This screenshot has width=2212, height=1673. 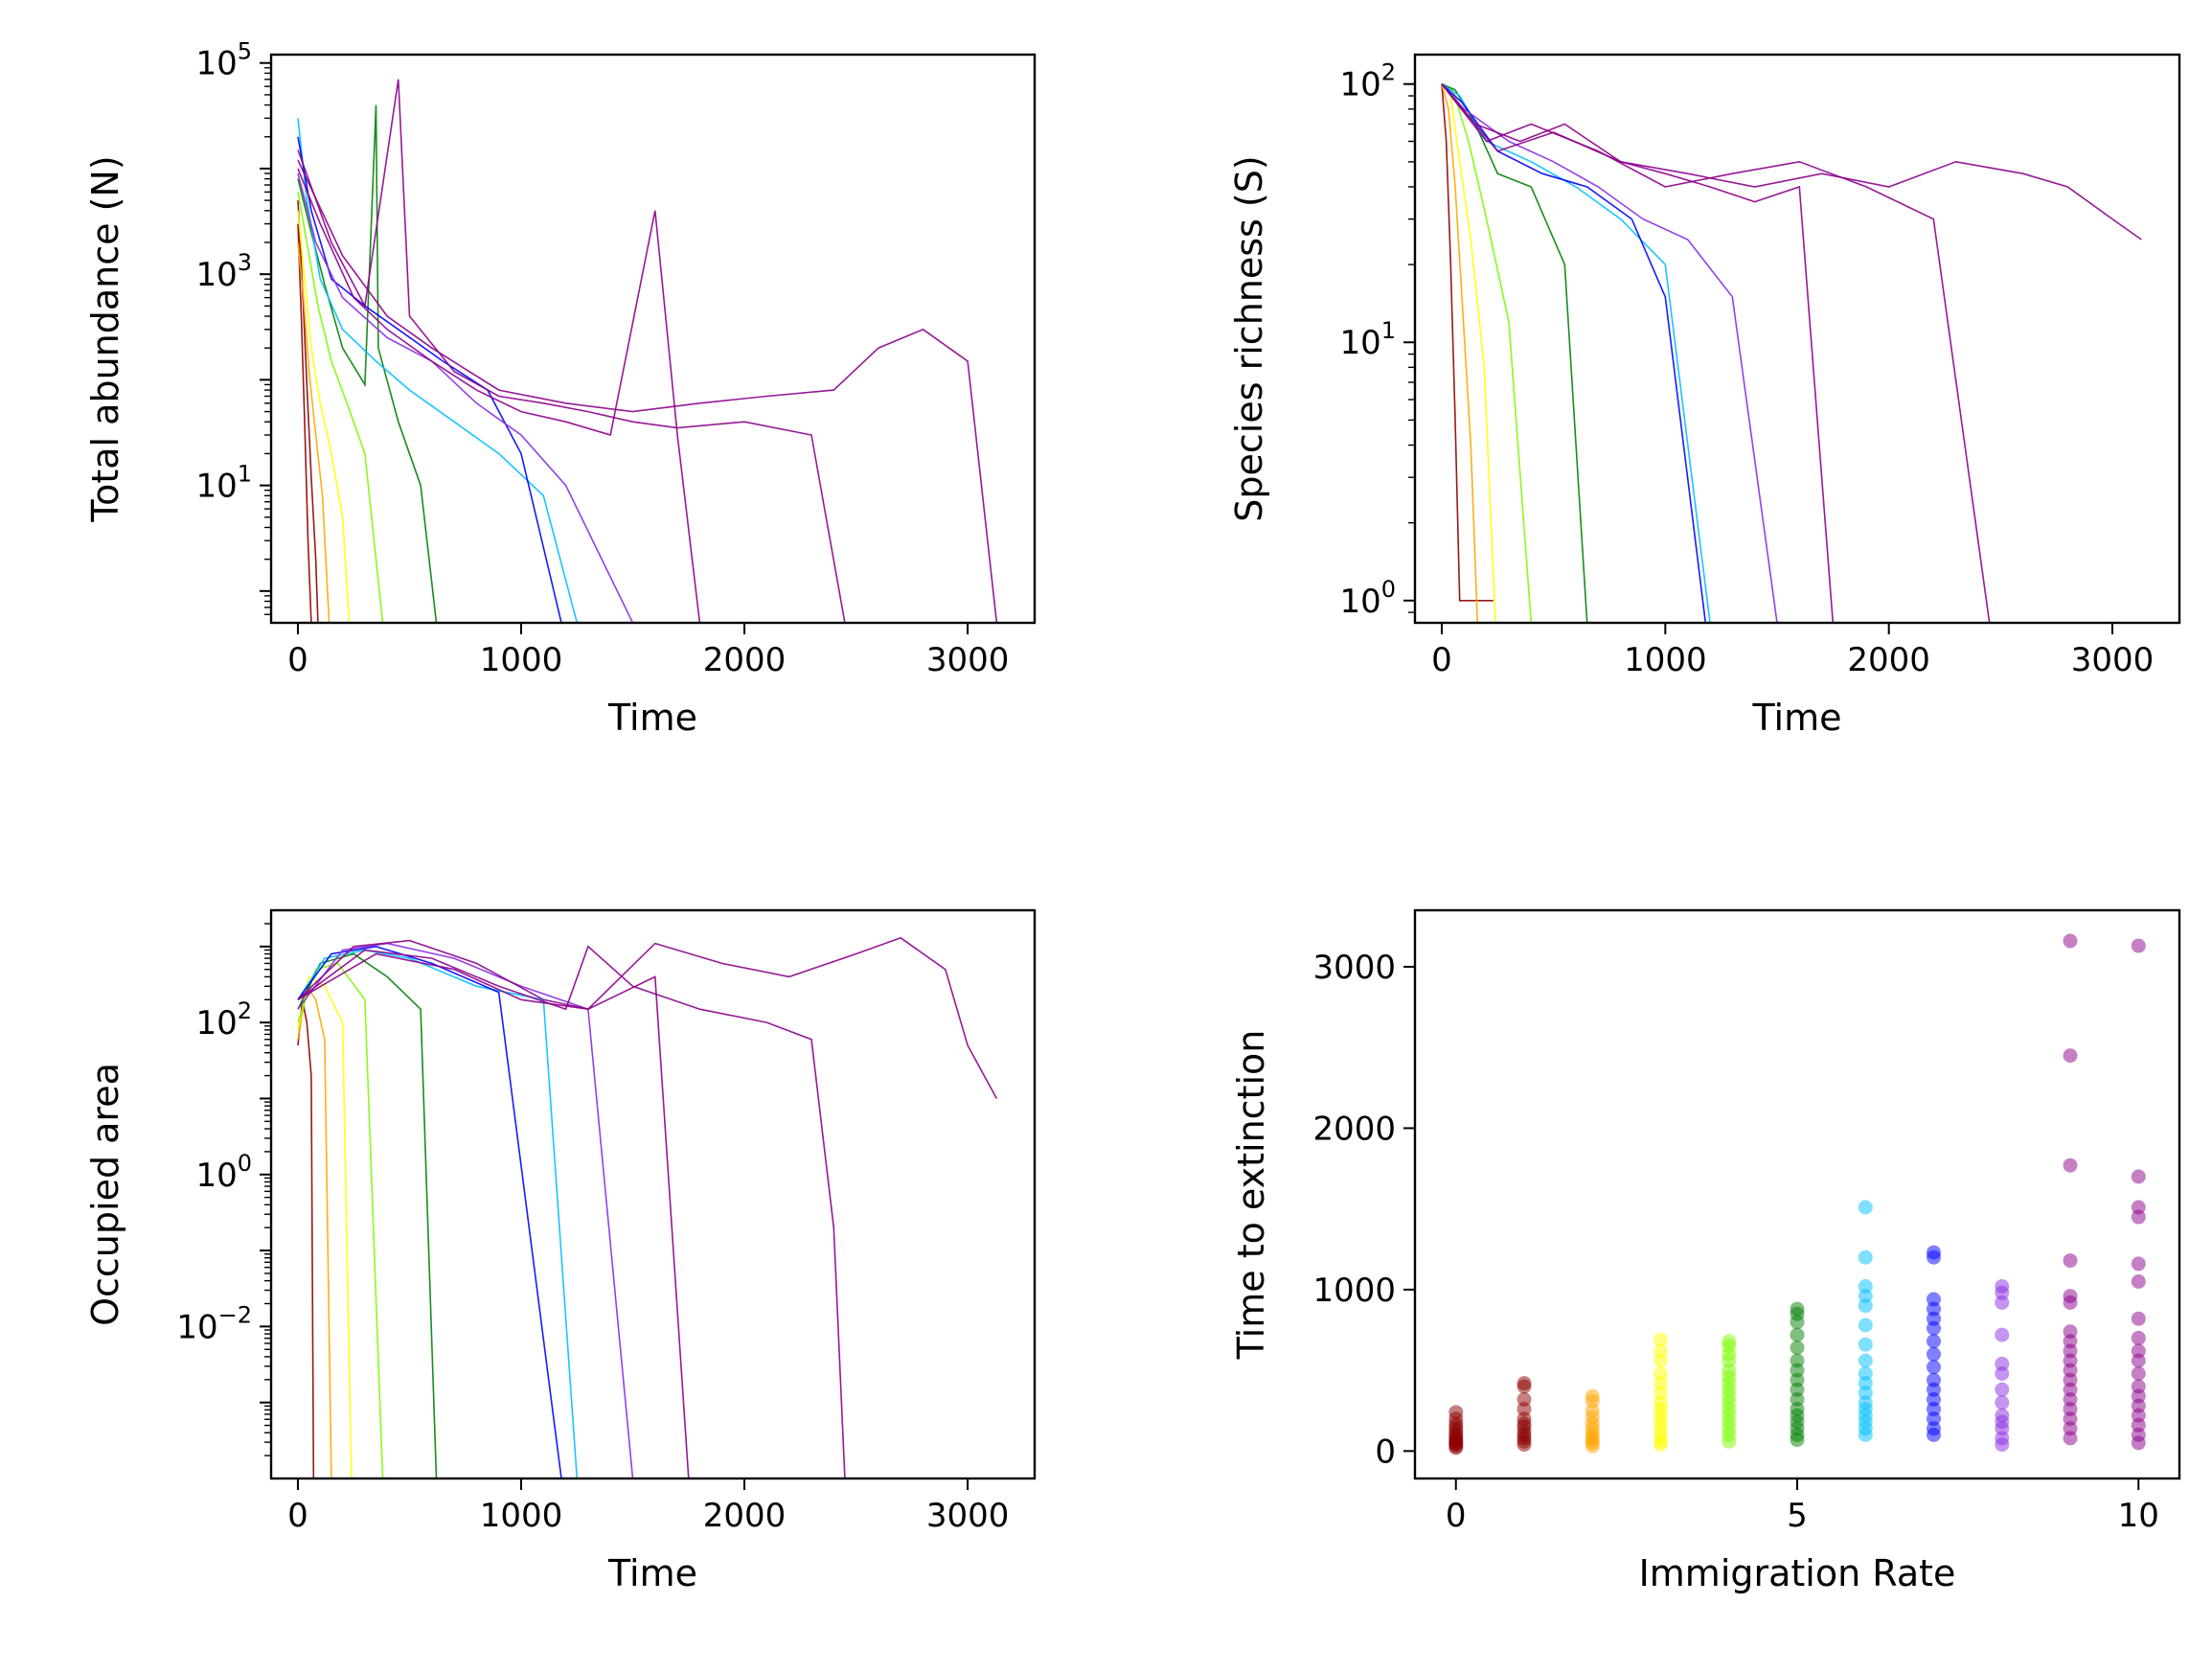 I want to click on x-tick-label: 10, so click(x=2138, y=1516).